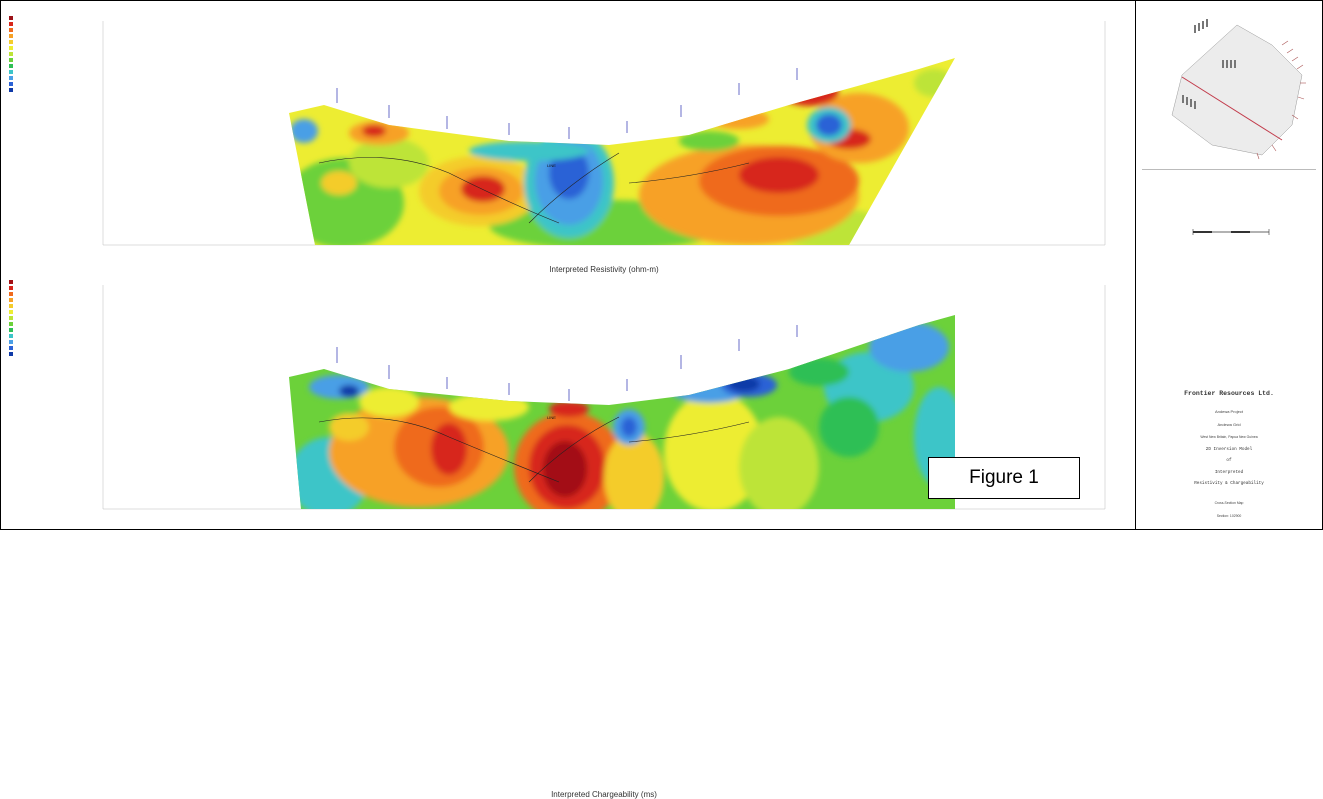 The width and height of the screenshot is (1323, 799). I want to click on section-id: Section: 102900, so click(1229, 516).